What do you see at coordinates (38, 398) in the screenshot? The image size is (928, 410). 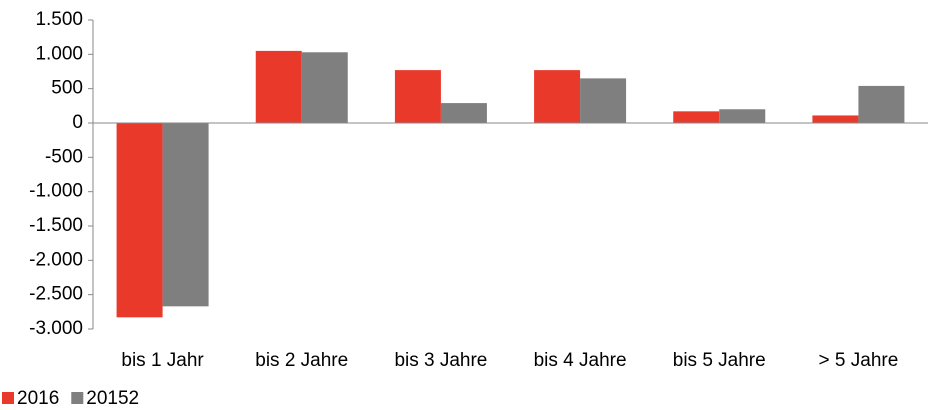 I see `legend-label: 2016` at bounding box center [38, 398].